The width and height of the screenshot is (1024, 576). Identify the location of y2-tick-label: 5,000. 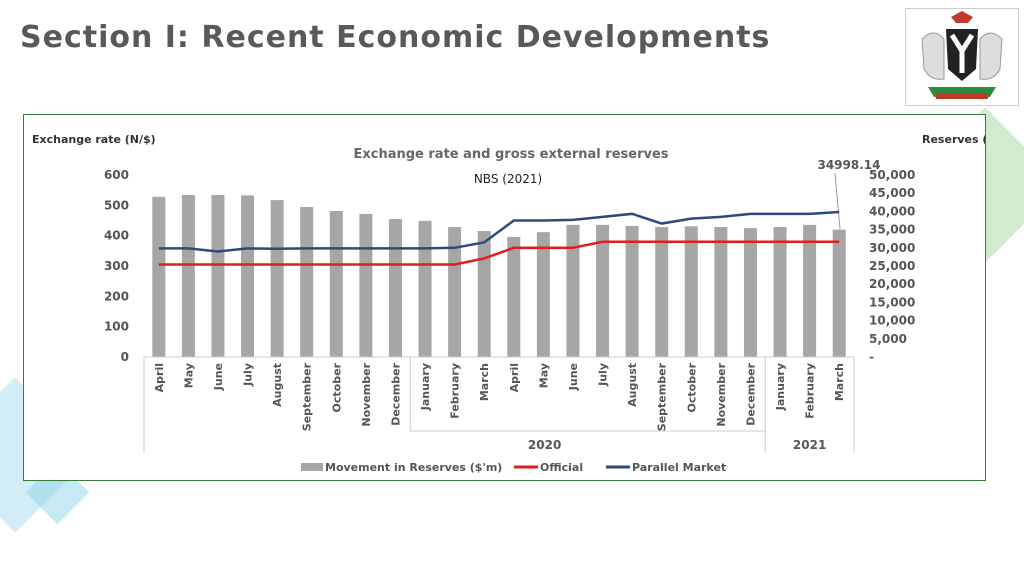
(888, 339).